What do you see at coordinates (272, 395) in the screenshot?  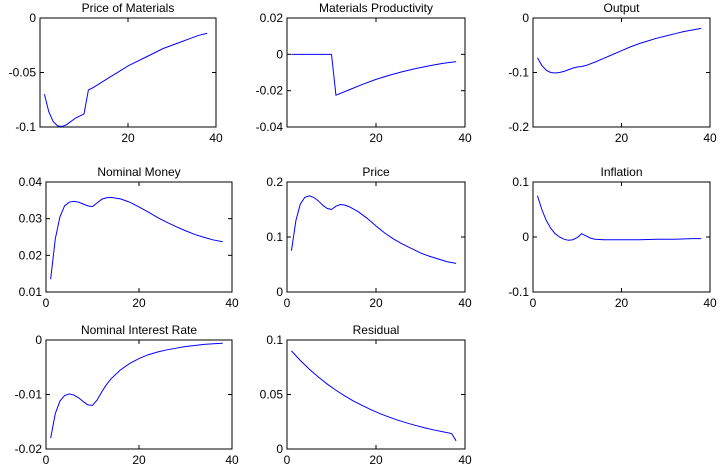 I see `y-tick-label: 0.05` at bounding box center [272, 395].